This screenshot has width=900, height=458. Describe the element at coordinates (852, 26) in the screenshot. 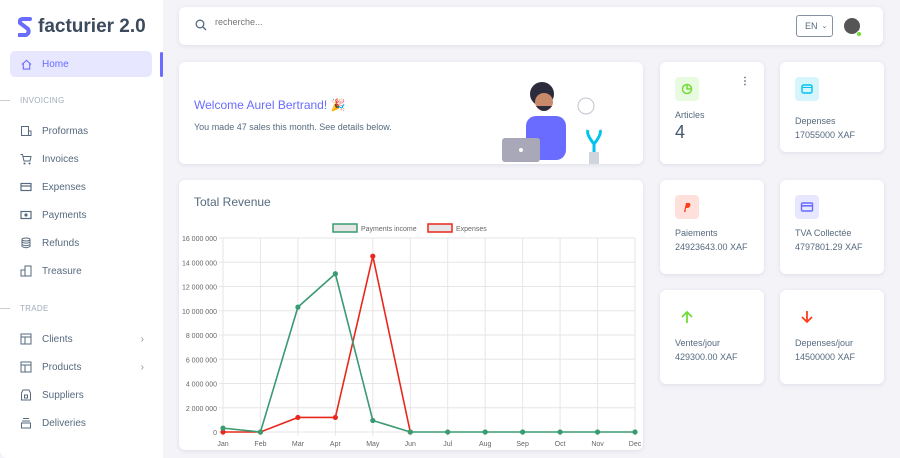

I see `avatar` at that location.